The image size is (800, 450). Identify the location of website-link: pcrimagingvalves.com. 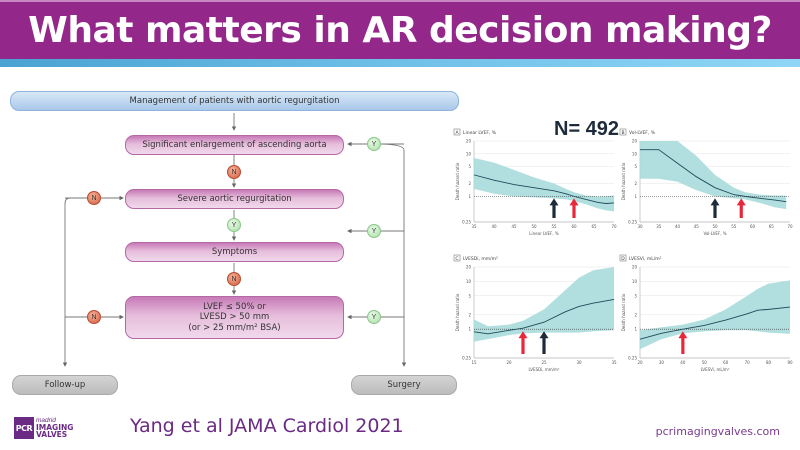
(717, 431).